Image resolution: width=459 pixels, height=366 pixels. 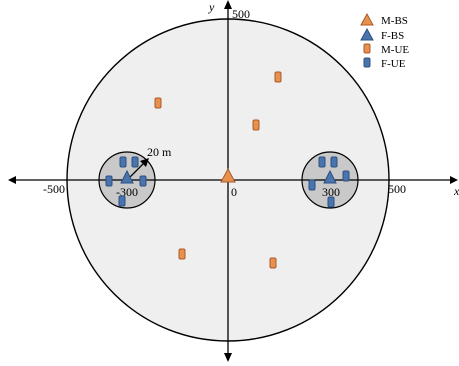 I want to click on y-tick-pos500: 500, so click(x=241, y=14).